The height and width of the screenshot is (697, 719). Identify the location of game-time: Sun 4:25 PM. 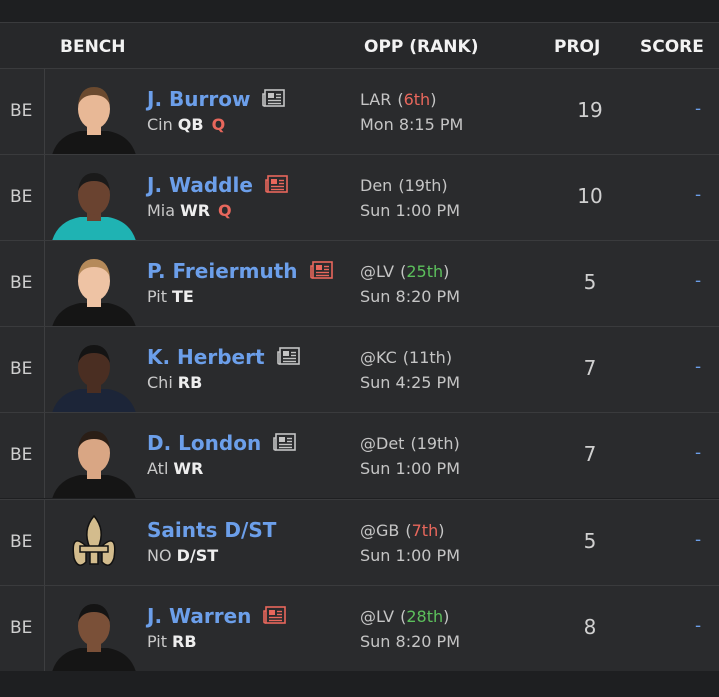
(410, 383).